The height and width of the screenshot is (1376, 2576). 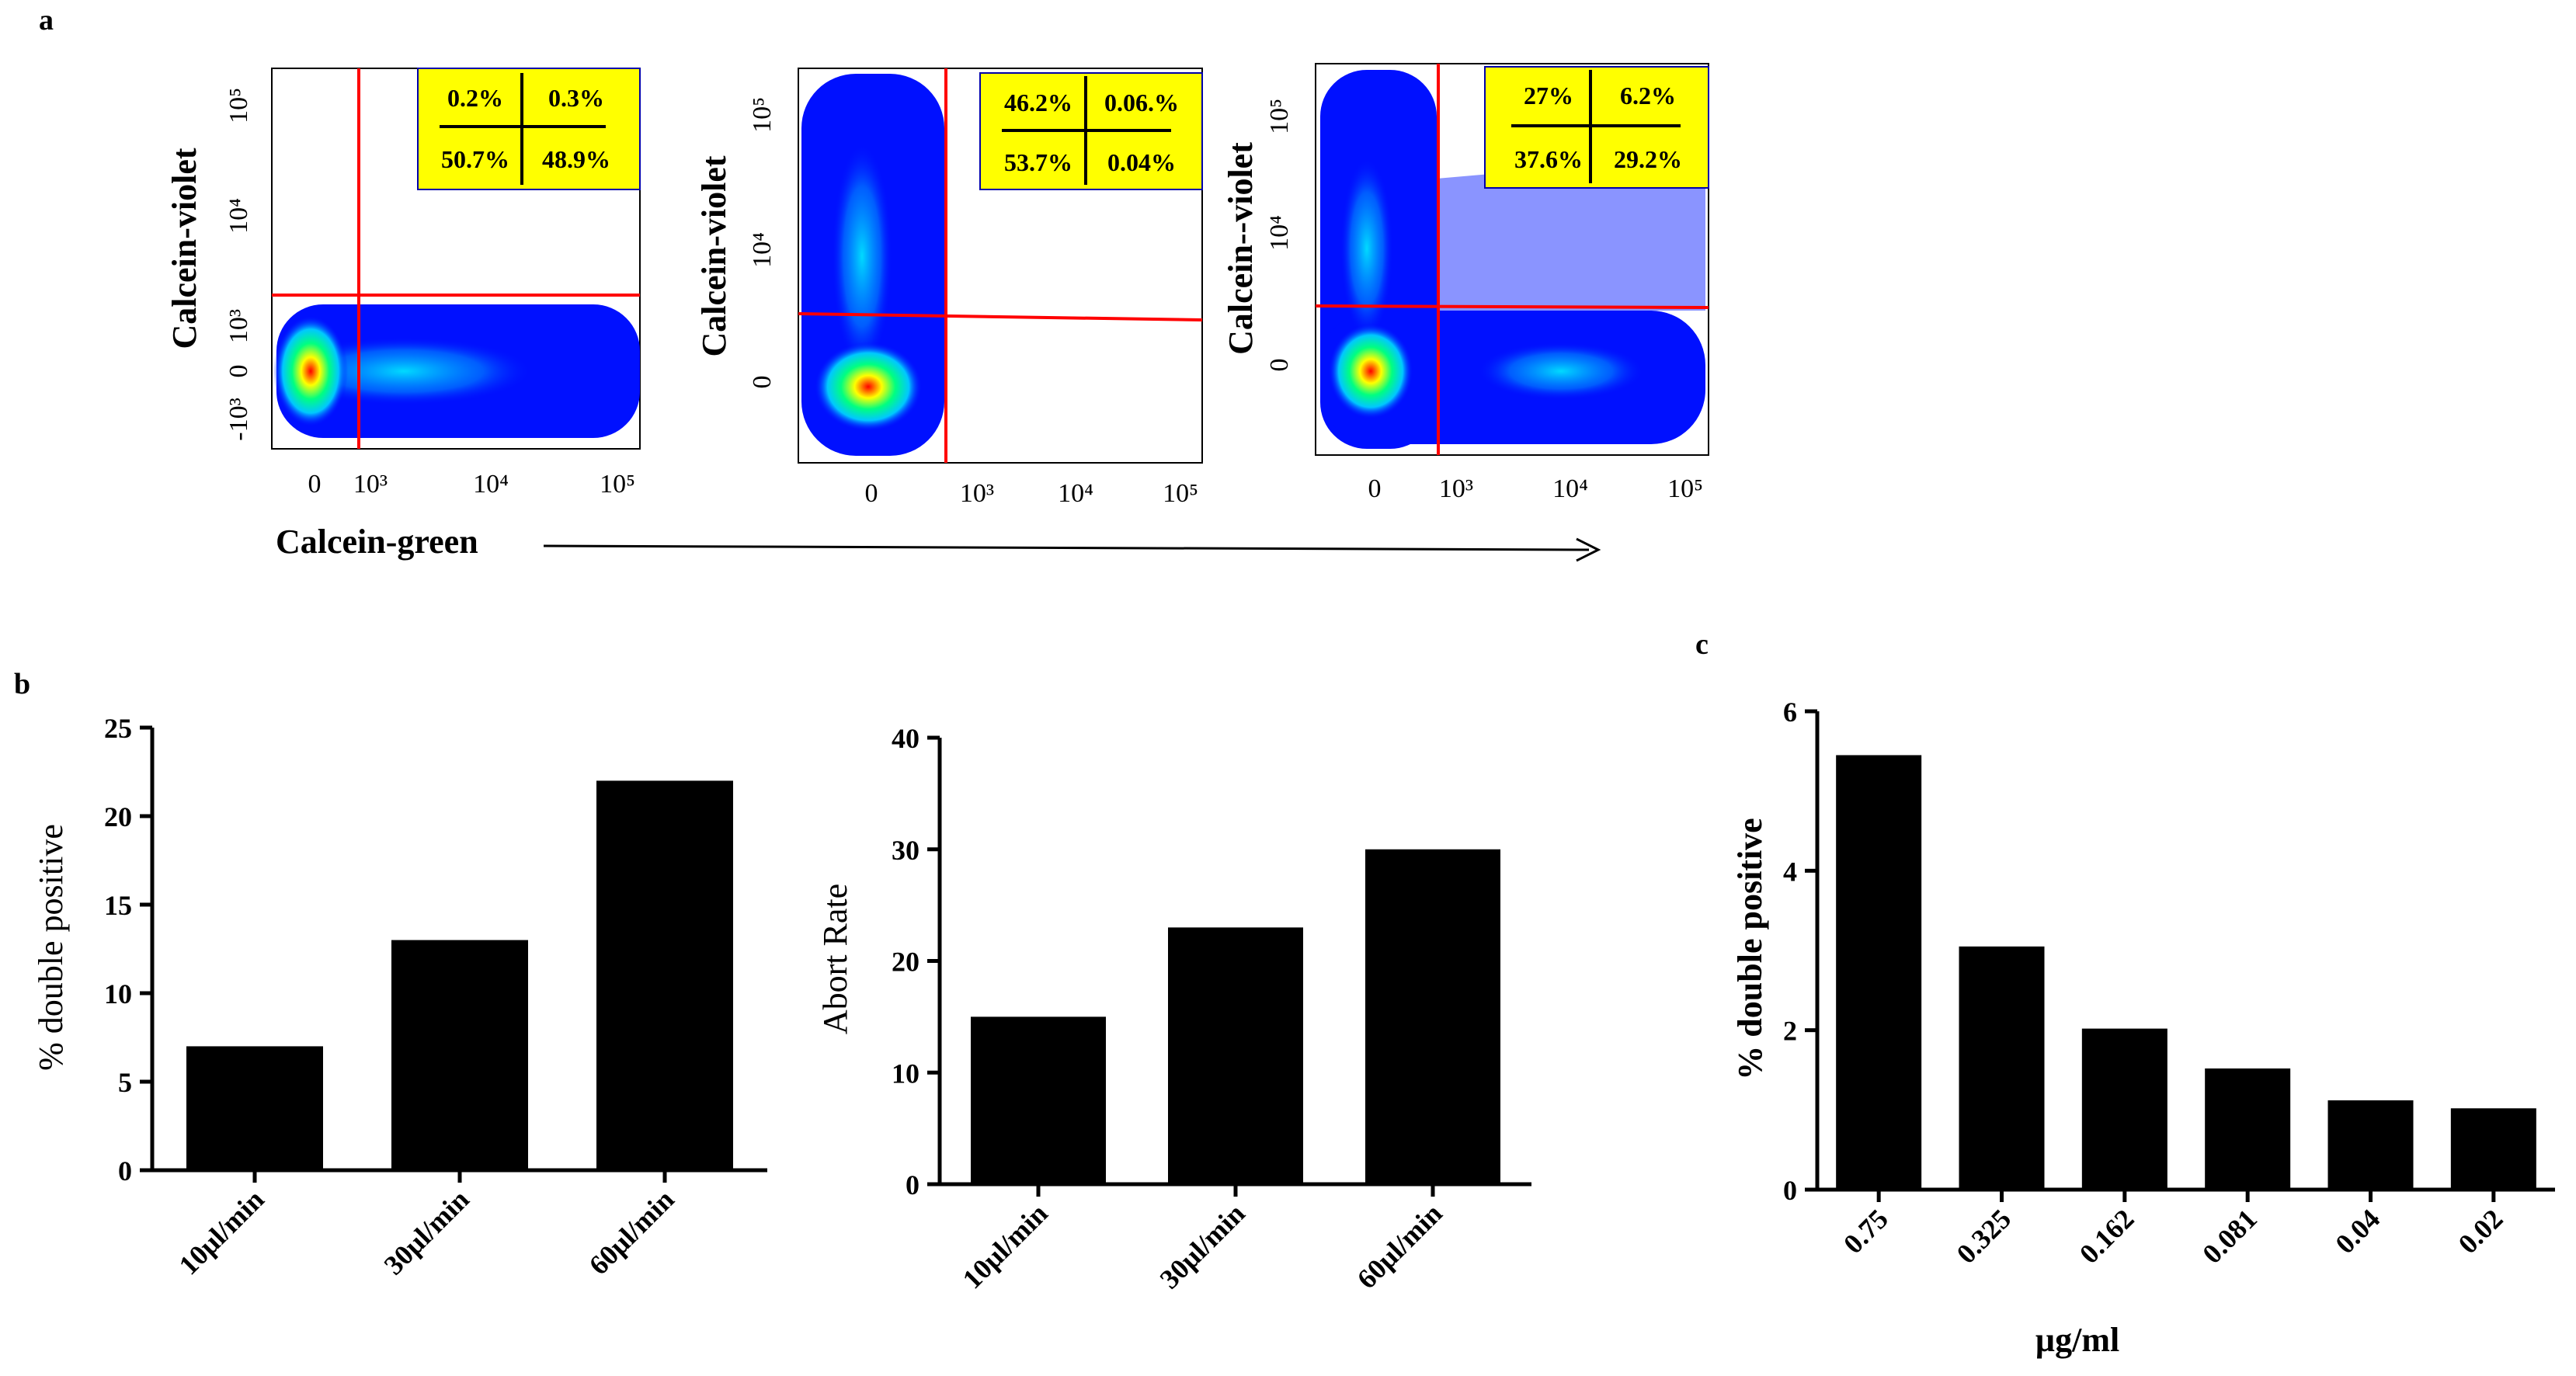 What do you see at coordinates (868, 387) in the screenshot?
I see `flow-plot-2-hotspot` at bounding box center [868, 387].